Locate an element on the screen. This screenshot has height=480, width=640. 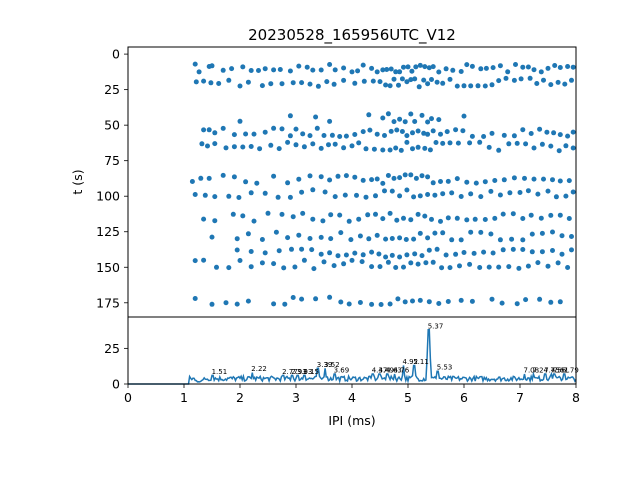
bottom-x-axis-label: IPI (ms) is located at coordinates (351, 420).